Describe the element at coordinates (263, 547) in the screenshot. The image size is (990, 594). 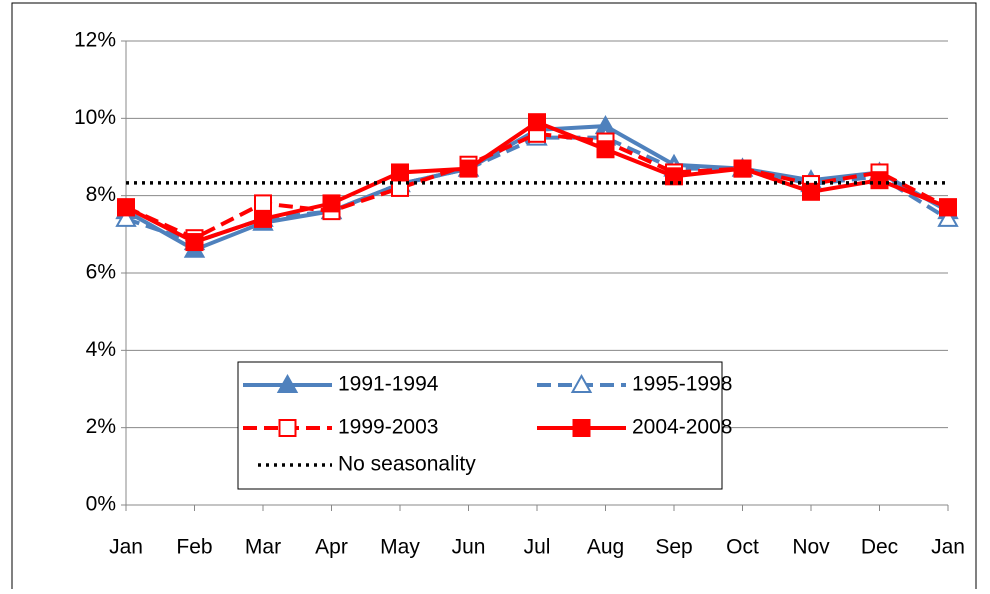
I see `x-tick-label: Mar` at that location.